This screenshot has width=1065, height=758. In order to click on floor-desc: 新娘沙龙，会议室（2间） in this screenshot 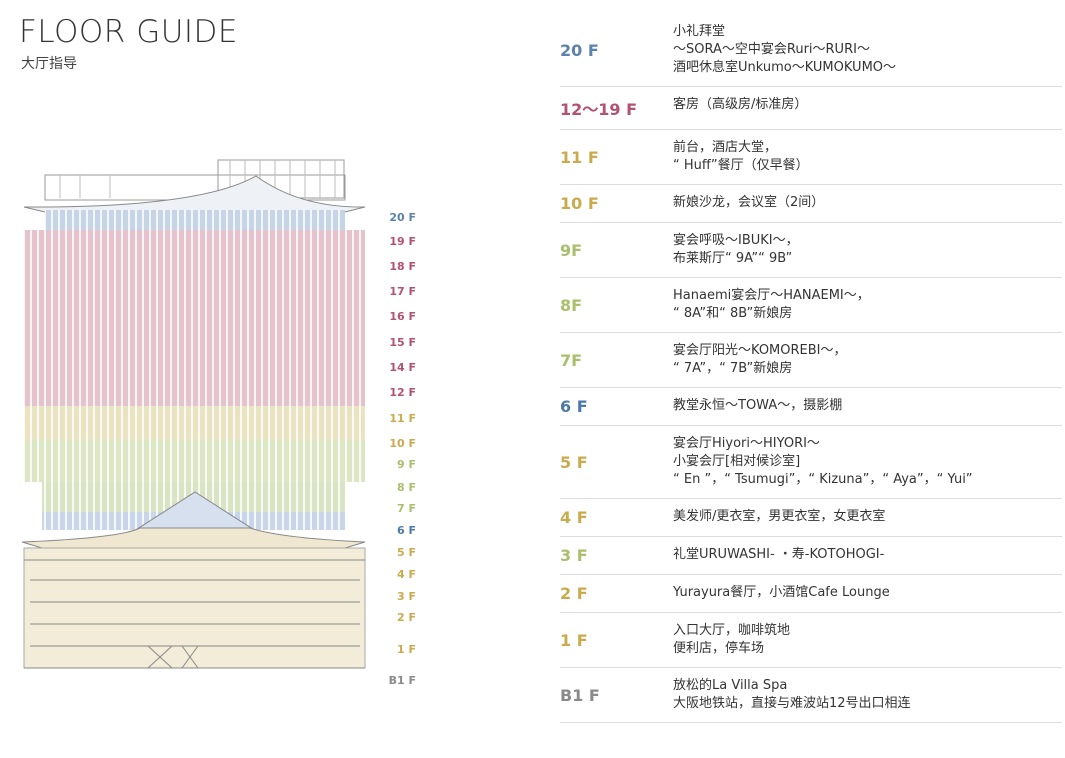, I will do `click(748, 203)`.